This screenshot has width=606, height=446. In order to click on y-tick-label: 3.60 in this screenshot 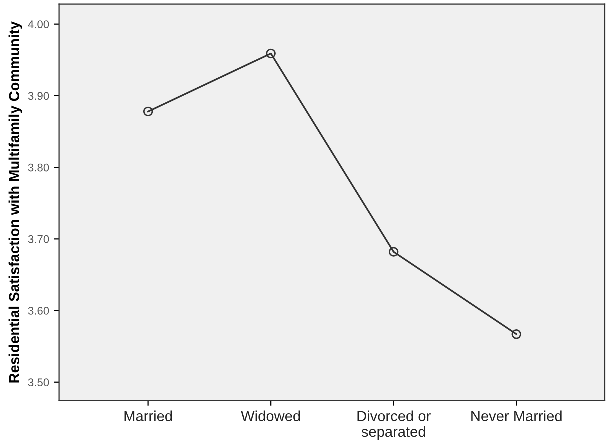, I will do `click(39, 311)`.